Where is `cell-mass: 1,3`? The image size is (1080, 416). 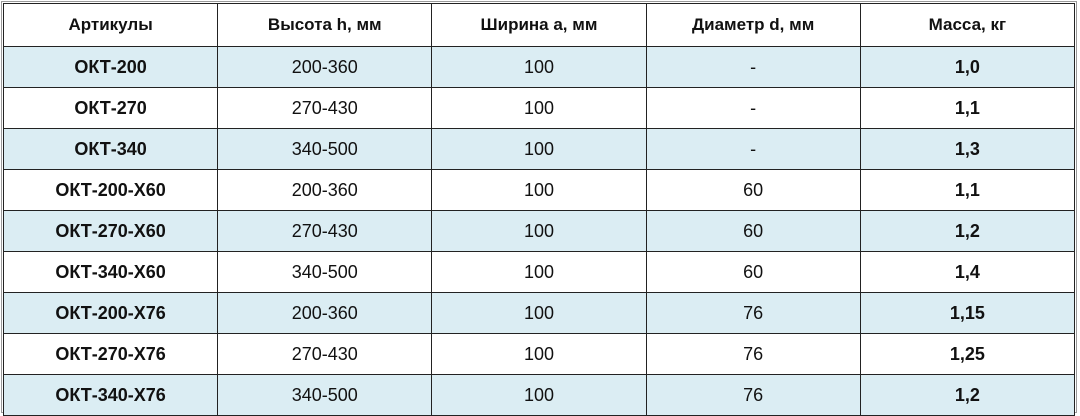 cell-mass: 1,3 is located at coordinates (967, 149).